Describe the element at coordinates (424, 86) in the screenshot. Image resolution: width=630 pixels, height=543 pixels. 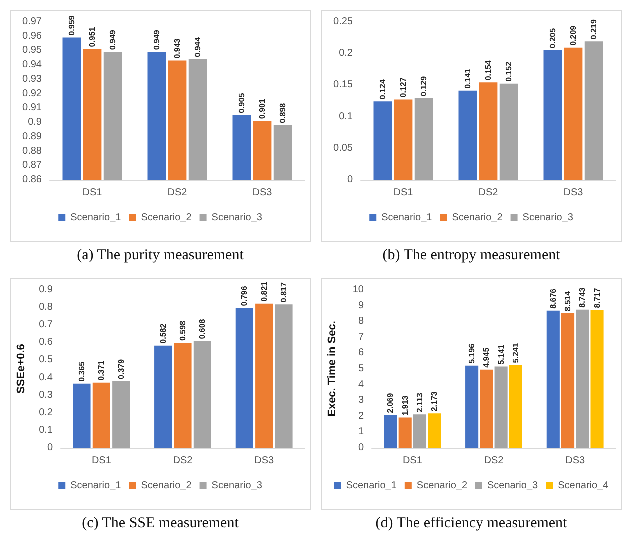
I see `data-label: 0.129` at that location.